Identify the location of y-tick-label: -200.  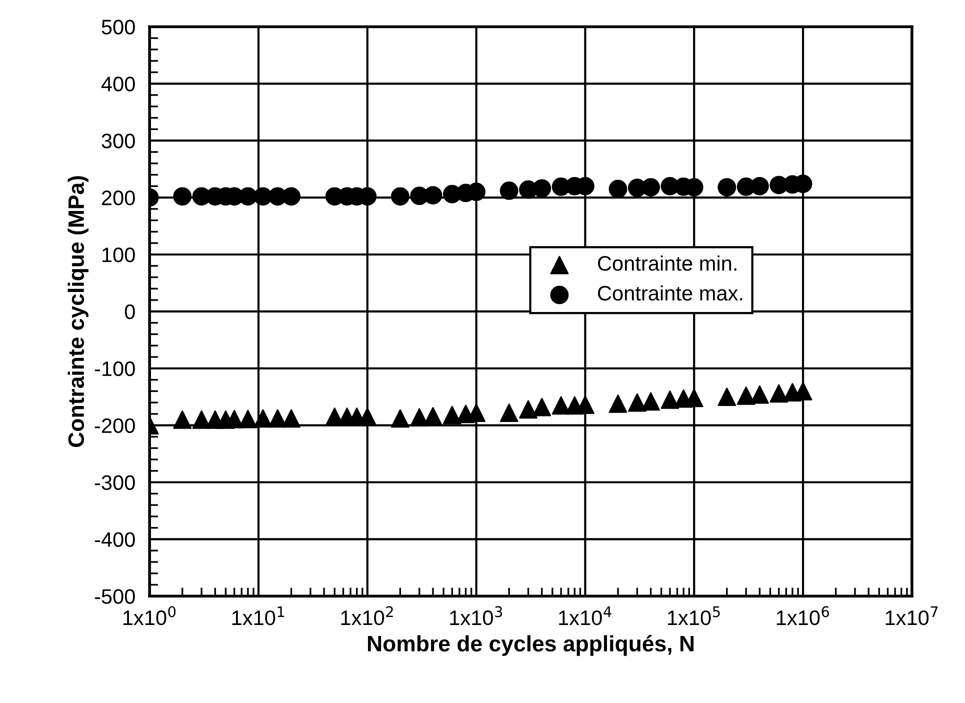
(114, 426).